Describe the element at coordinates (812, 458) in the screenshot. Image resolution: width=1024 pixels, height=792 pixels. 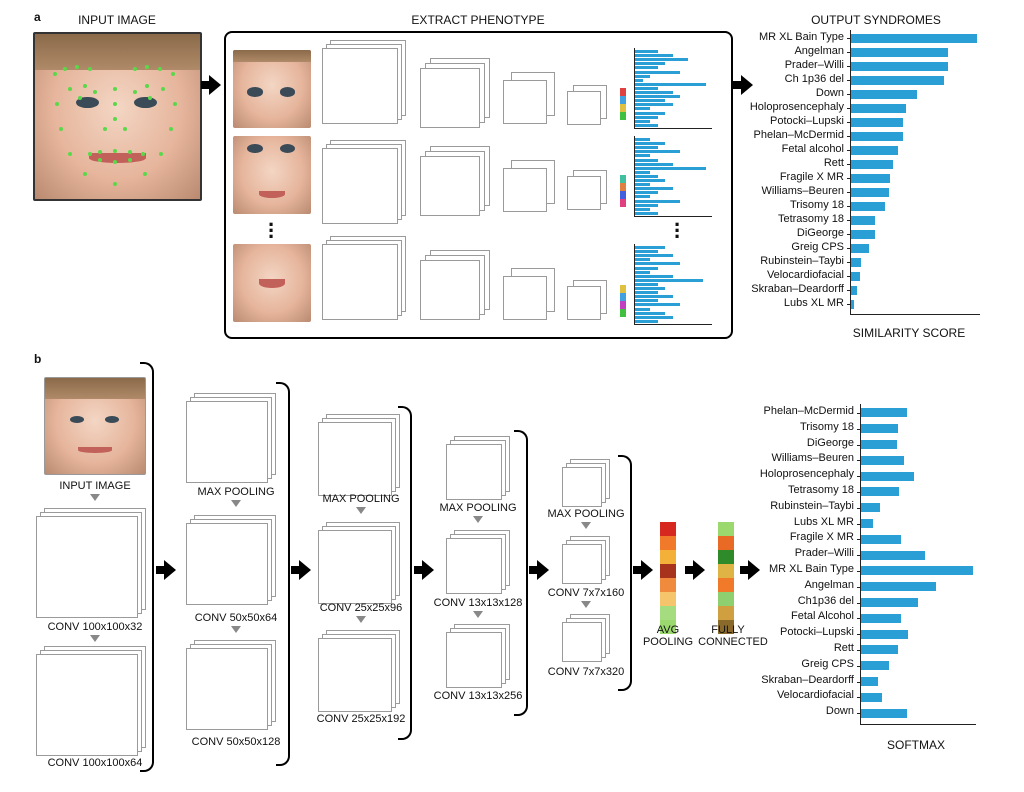
I see `chart-category-label: Williams–Beuren` at that location.